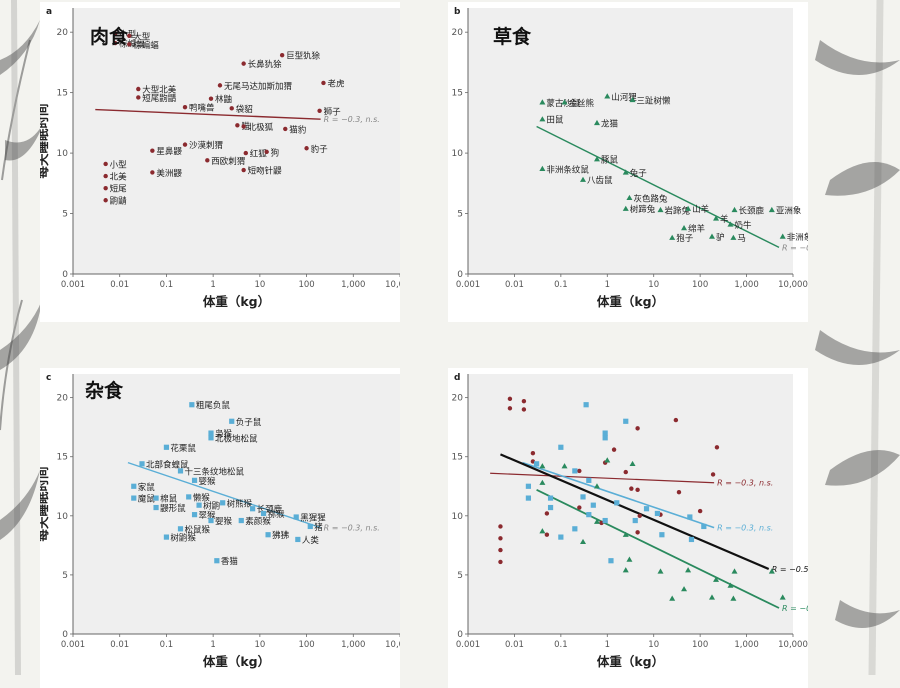  I want to click on x-tick-label-carnivore-0: 0.001, so click(73, 285).